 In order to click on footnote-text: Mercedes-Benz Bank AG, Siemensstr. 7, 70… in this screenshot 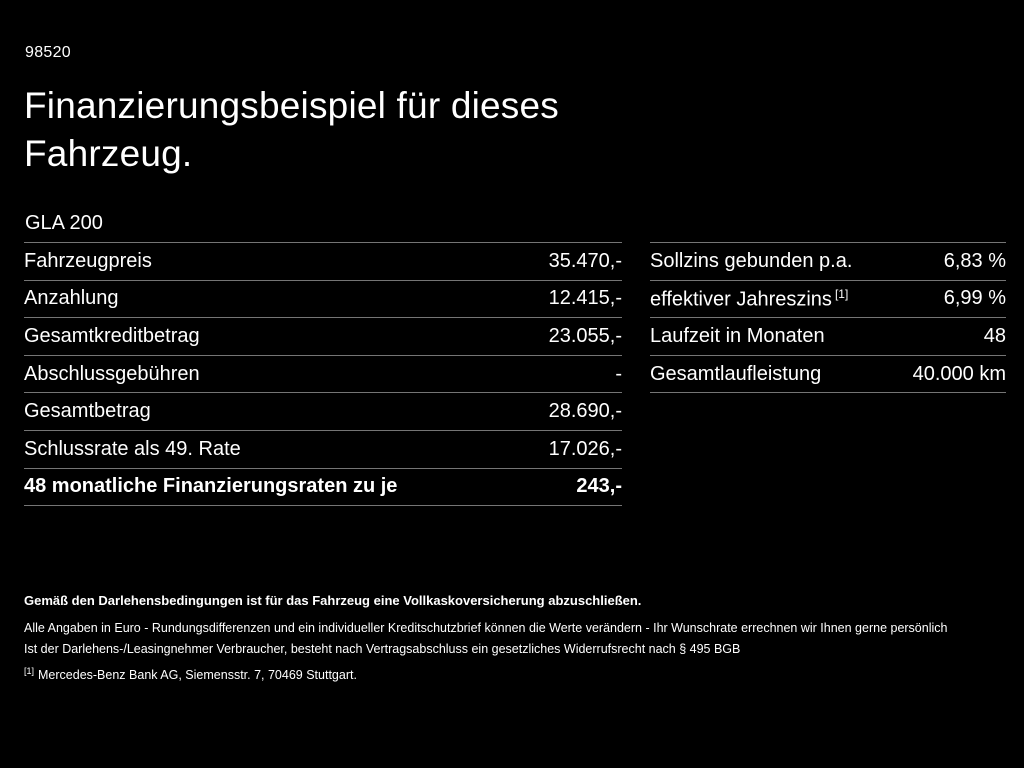, I will do `click(197, 675)`.